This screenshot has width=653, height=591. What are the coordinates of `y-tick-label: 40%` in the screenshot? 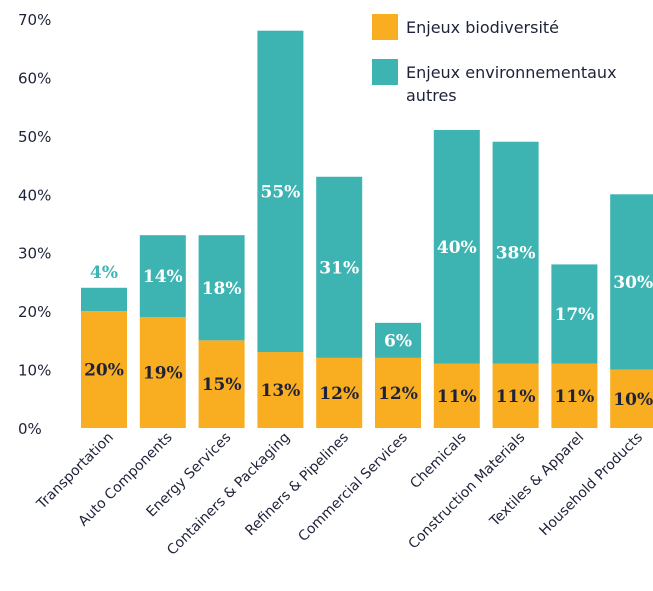 It's located at (34, 195).